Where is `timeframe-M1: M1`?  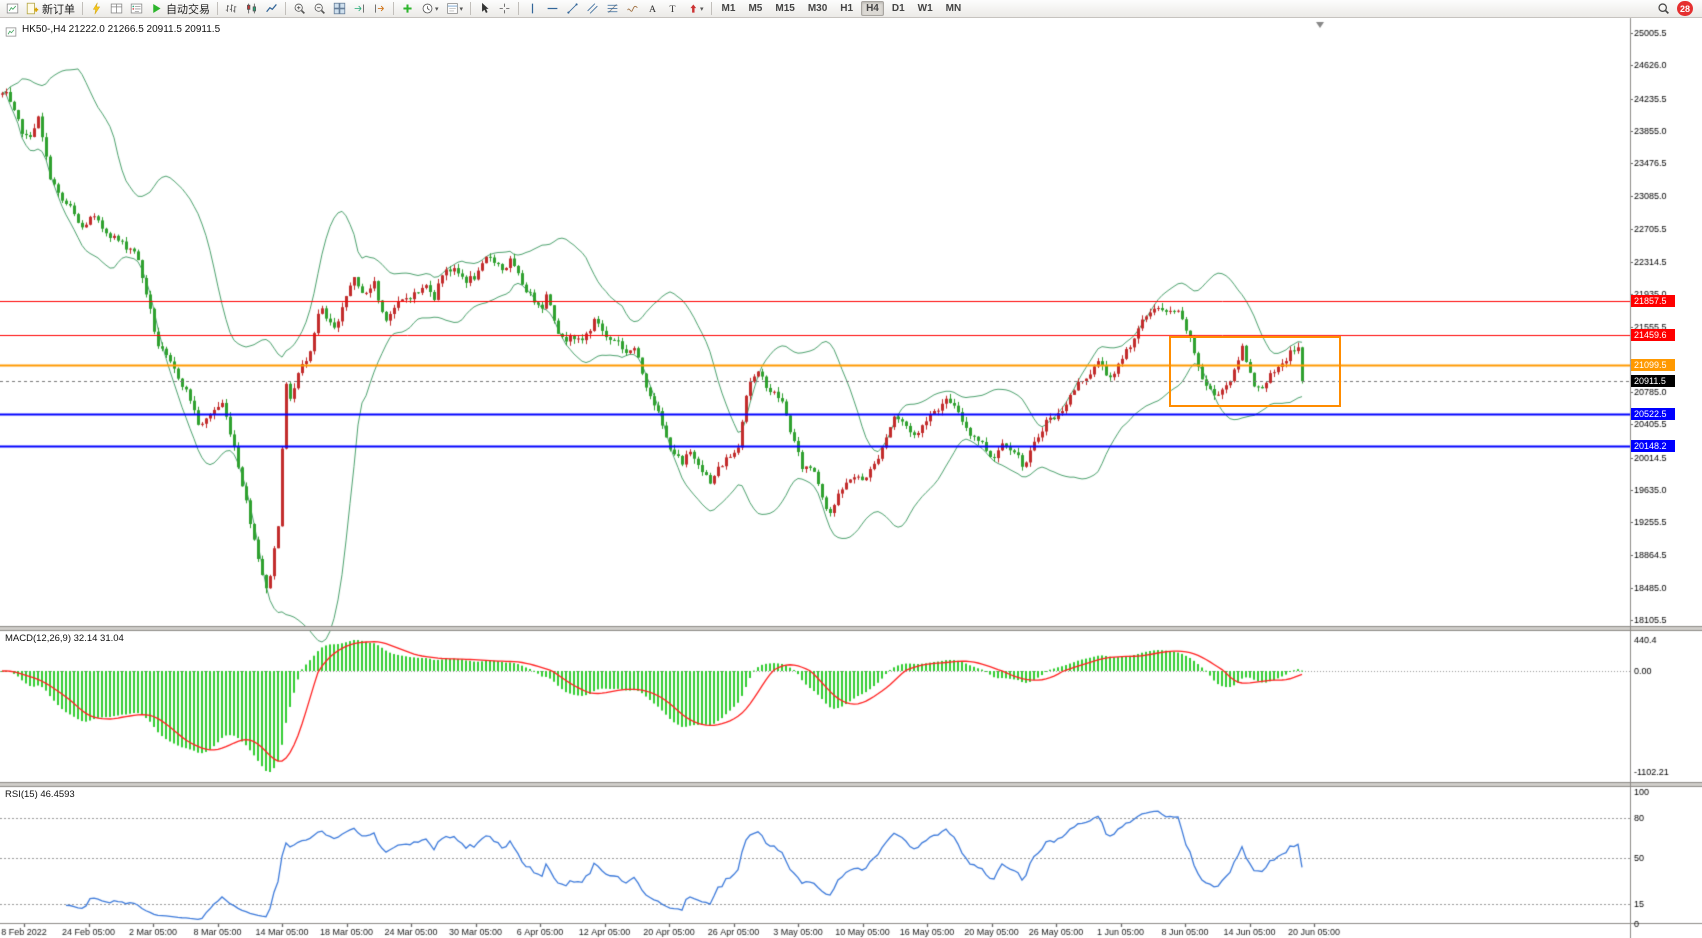
timeframe-M1: M1 is located at coordinates (728, 8).